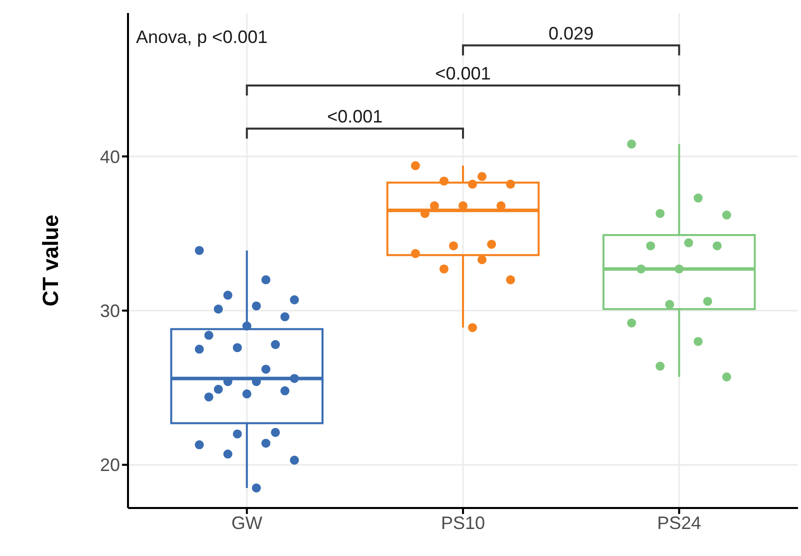 This screenshot has width=801, height=556. I want to click on y-tick-label: 20, so click(110, 465).